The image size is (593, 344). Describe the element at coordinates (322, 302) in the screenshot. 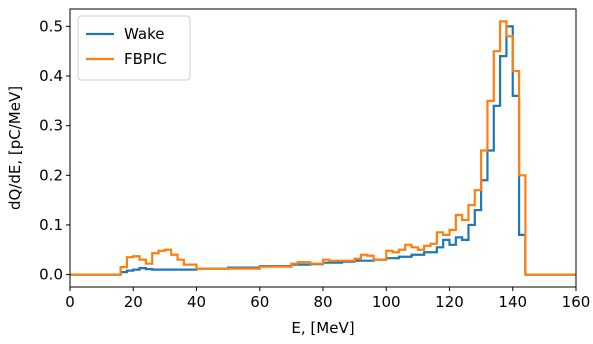

I see `x-tick-label: 80` at that location.